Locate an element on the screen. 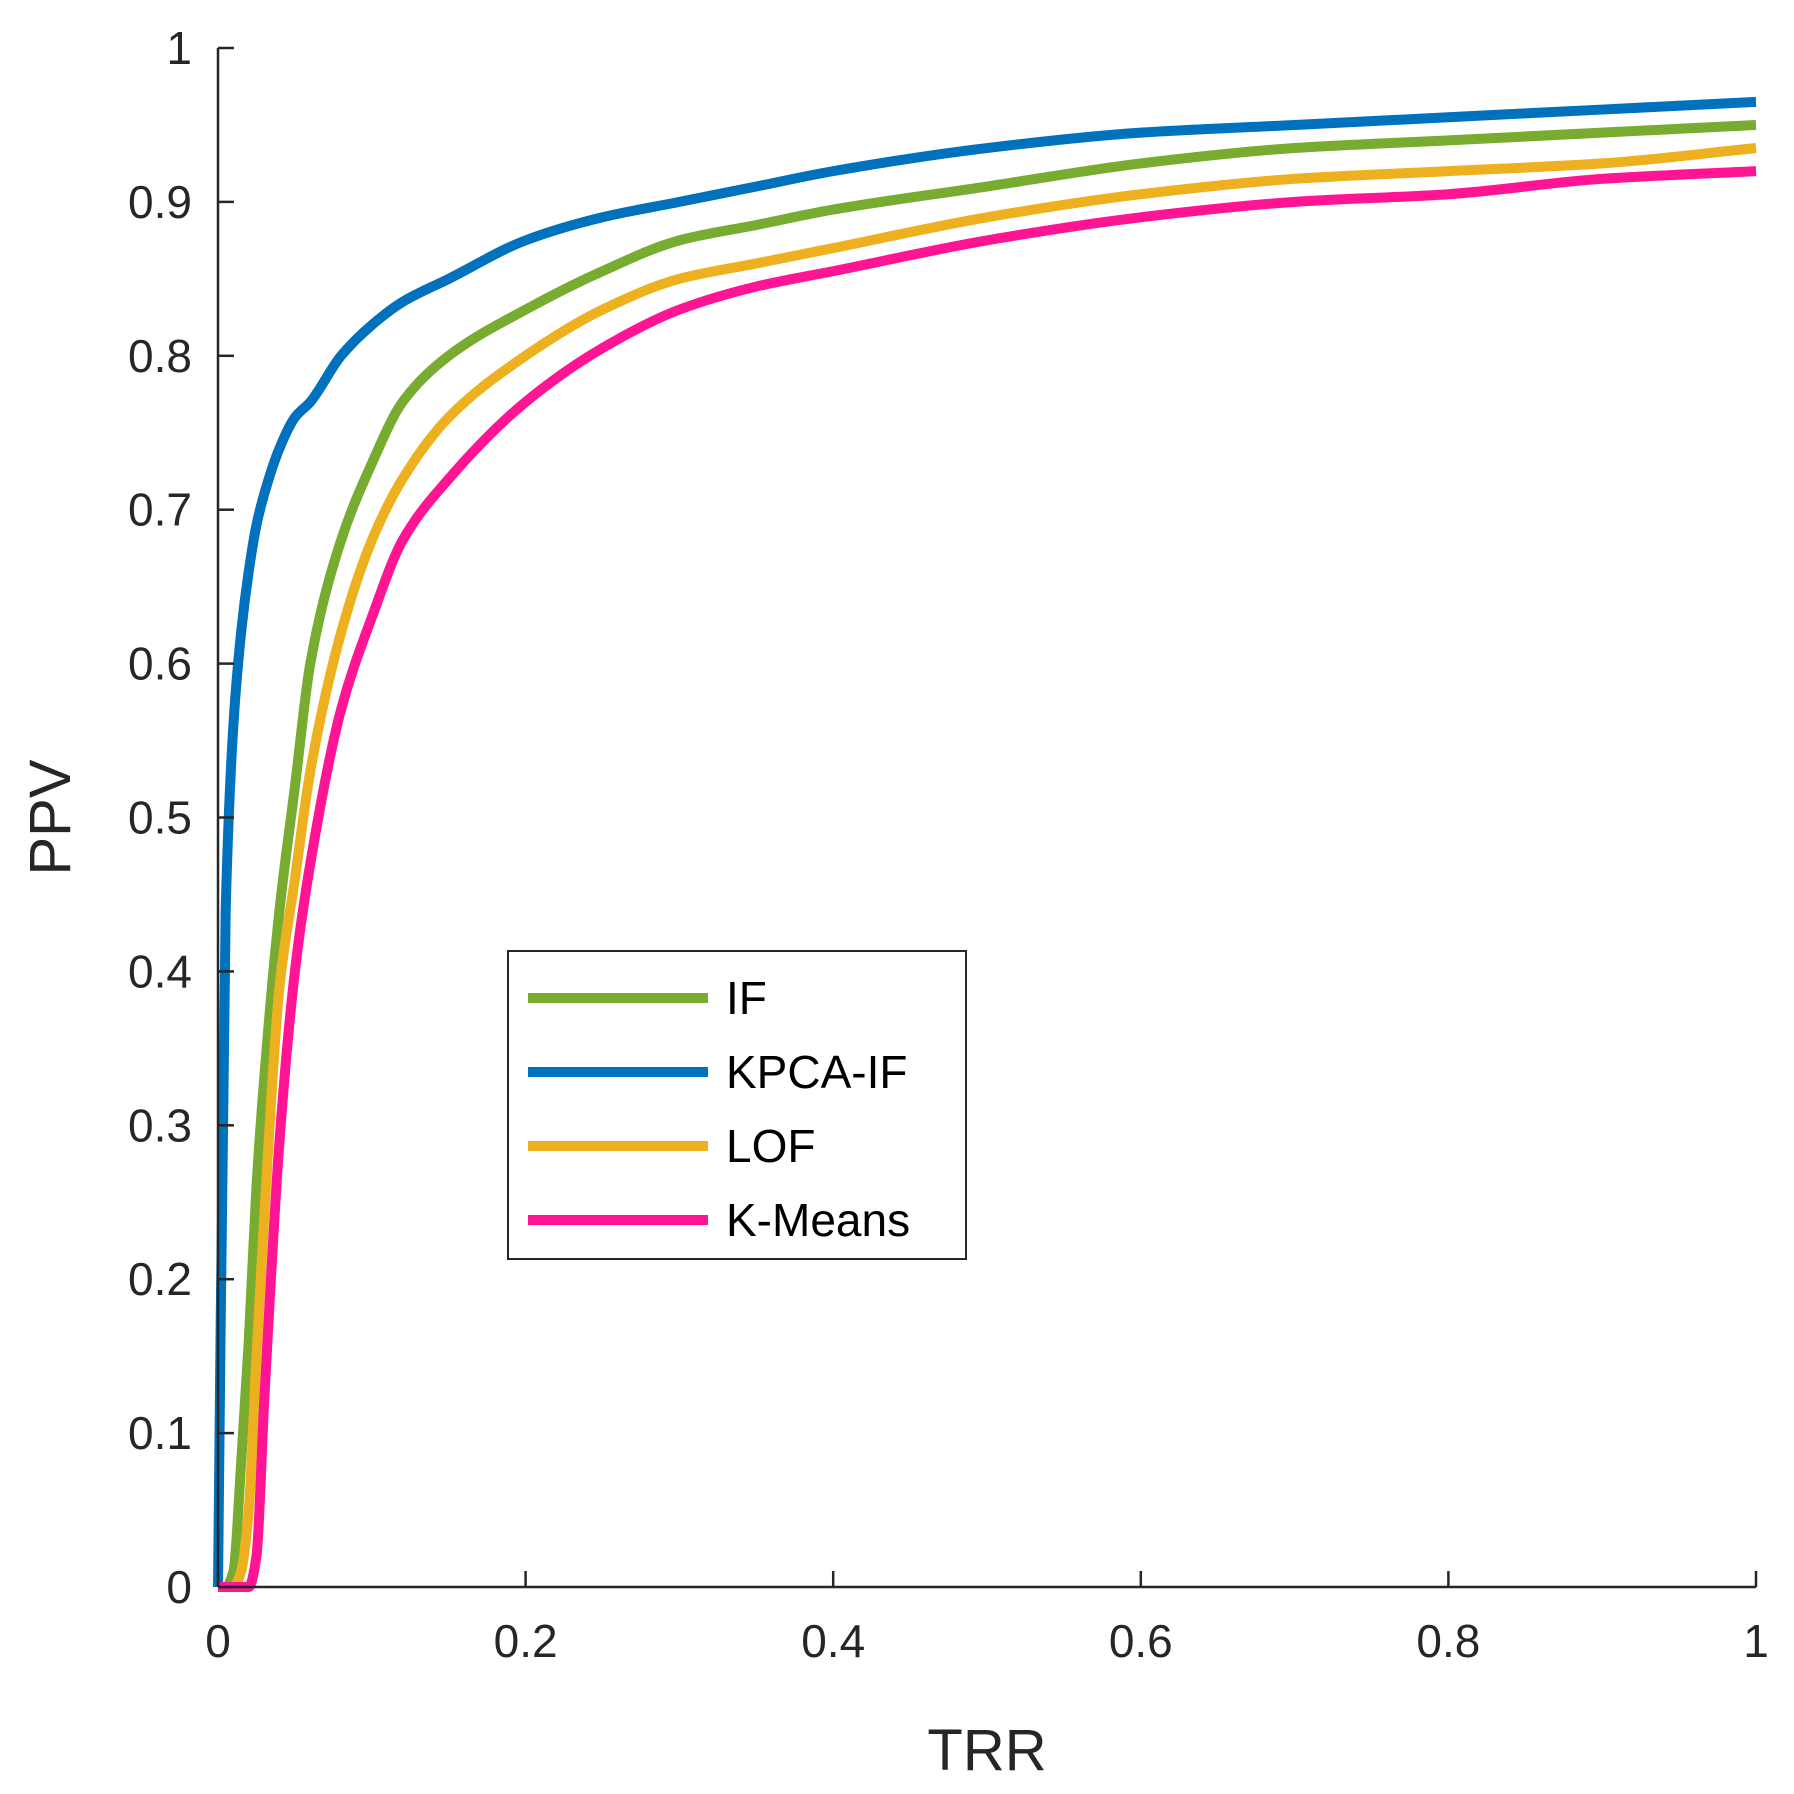 This screenshot has width=1794, height=1794. y-tick-label: 1 is located at coordinates (179, 48).